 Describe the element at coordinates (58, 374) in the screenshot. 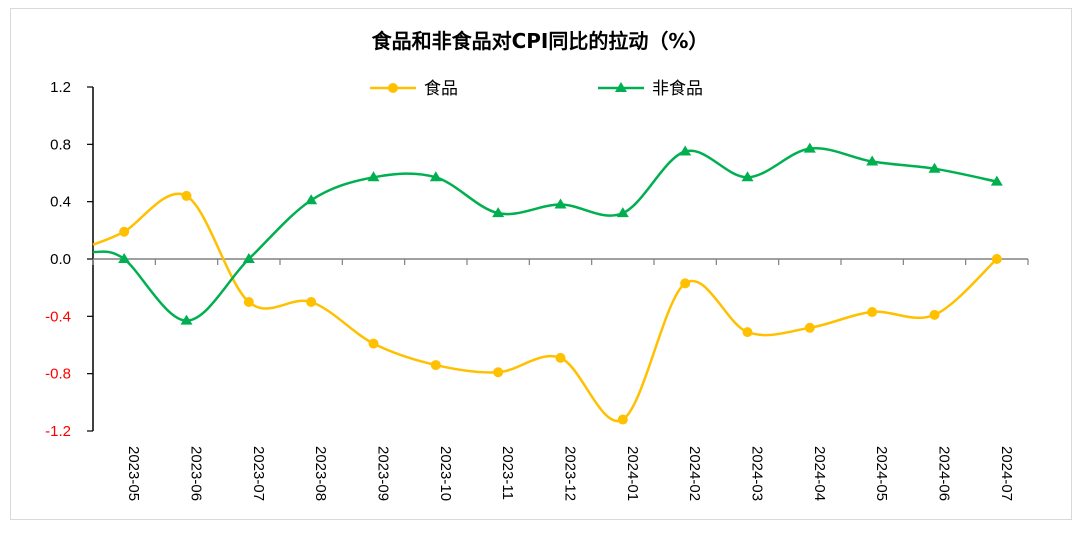

I see `y-tick-label: -0.8` at that location.